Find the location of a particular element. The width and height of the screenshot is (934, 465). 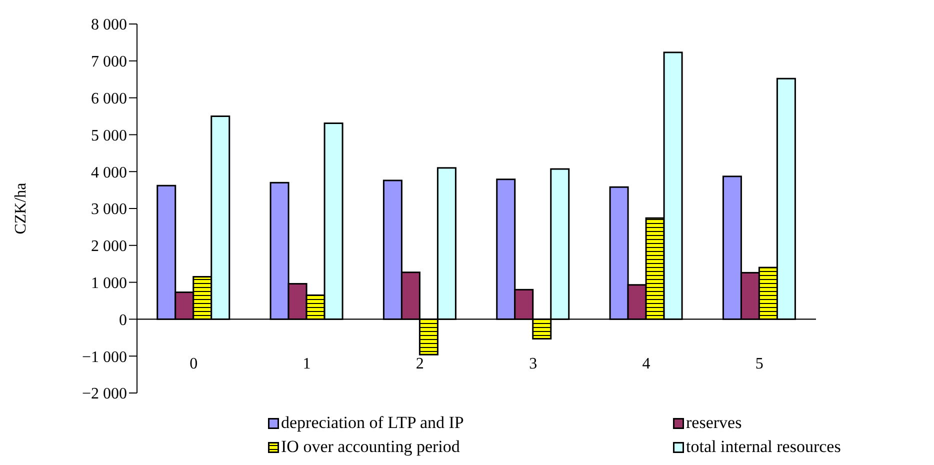

y-tick-label: 8 000 is located at coordinates (109, 25).